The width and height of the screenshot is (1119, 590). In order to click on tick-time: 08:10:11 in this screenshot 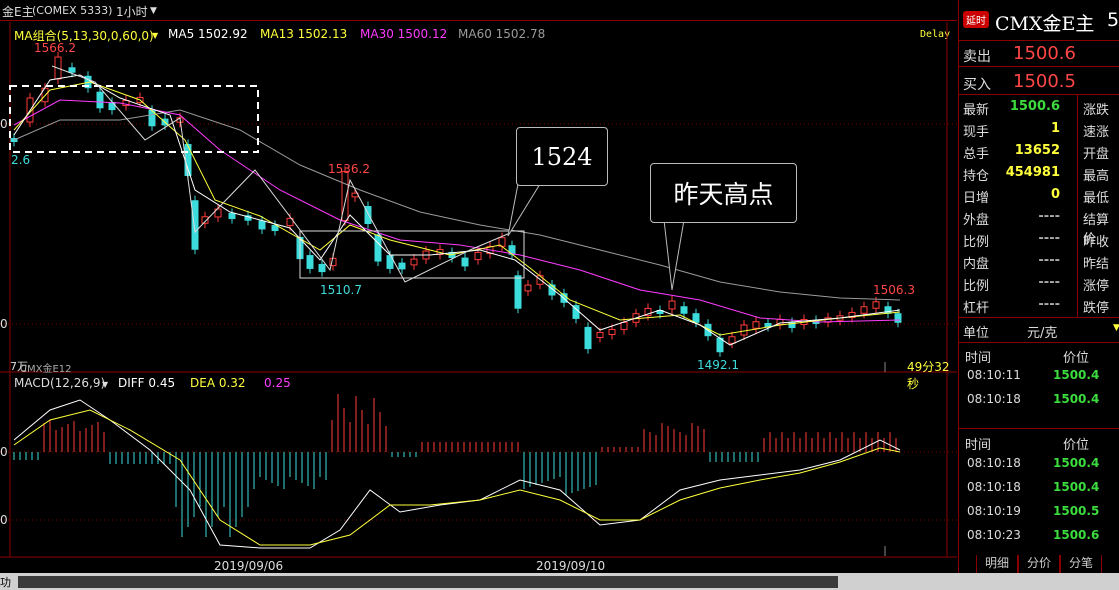, I will do `click(994, 375)`.